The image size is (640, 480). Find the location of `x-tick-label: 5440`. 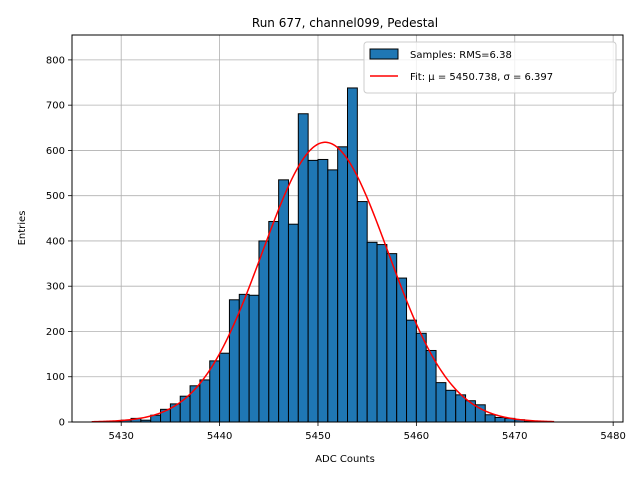

x-tick-label: 5440 is located at coordinates (219, 436).